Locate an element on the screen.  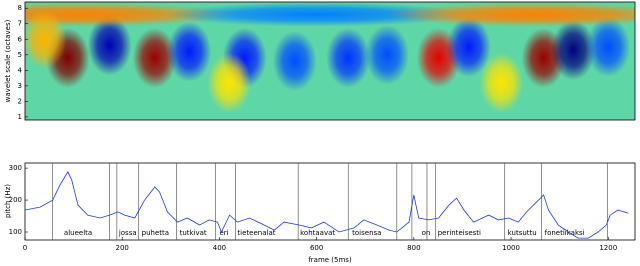
y-tick-label: 200 is located at coordinates (15, 200).